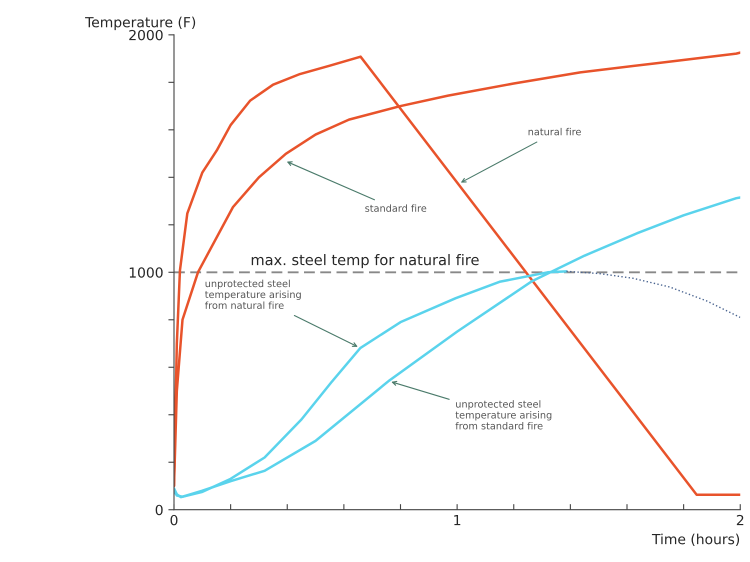 This screenshot has width=750, height=562. I want to click on annotation: unprotected steel temperature arising from natural fire, so click(252, 294).